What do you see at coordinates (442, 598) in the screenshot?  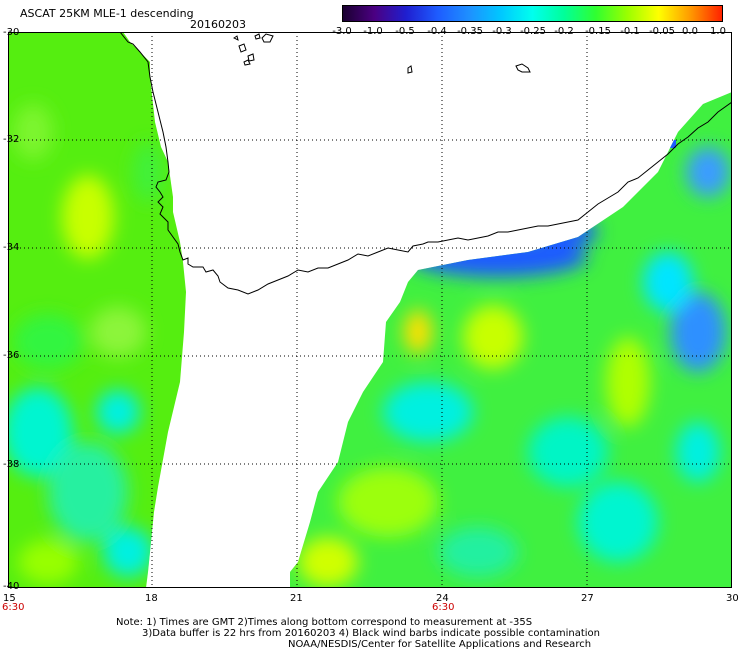 I see `x-tick-label: 24` at bounding box center [442, 598].